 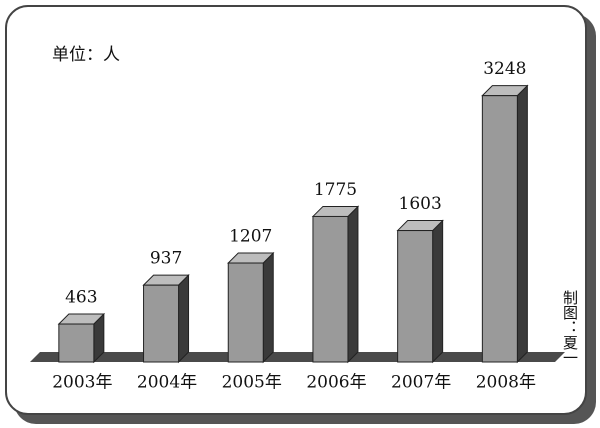 What do you see at coordinates (421, 383) in the screenshot?
I see `x-tick-label: 2007年` at bounding box center [421, 383].